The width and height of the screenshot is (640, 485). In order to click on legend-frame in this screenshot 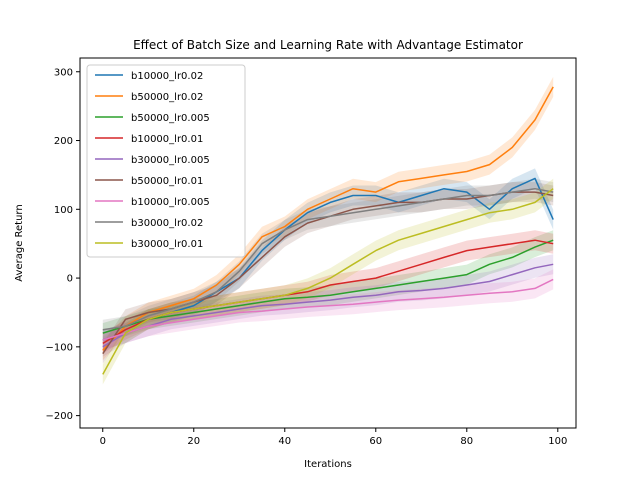, I will do `click(166, 161)`.